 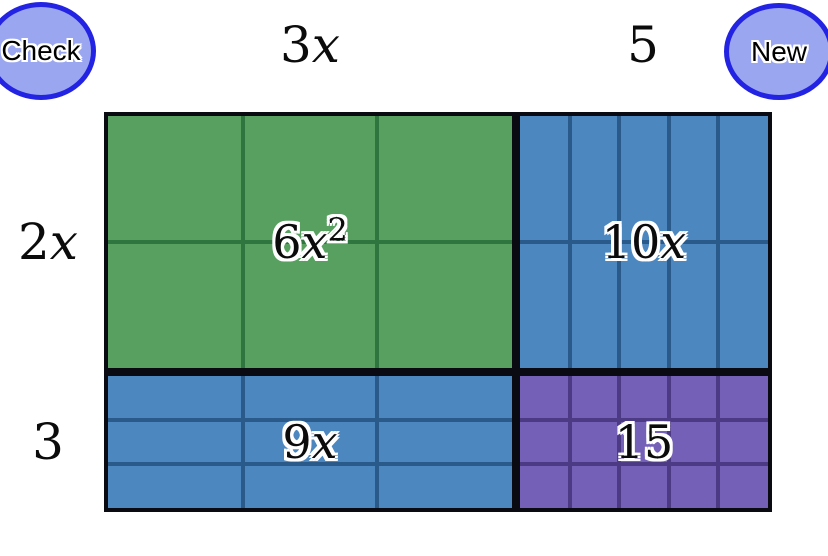 I want to click on quadrant-15-label: 15, so click(x=644, y=442).